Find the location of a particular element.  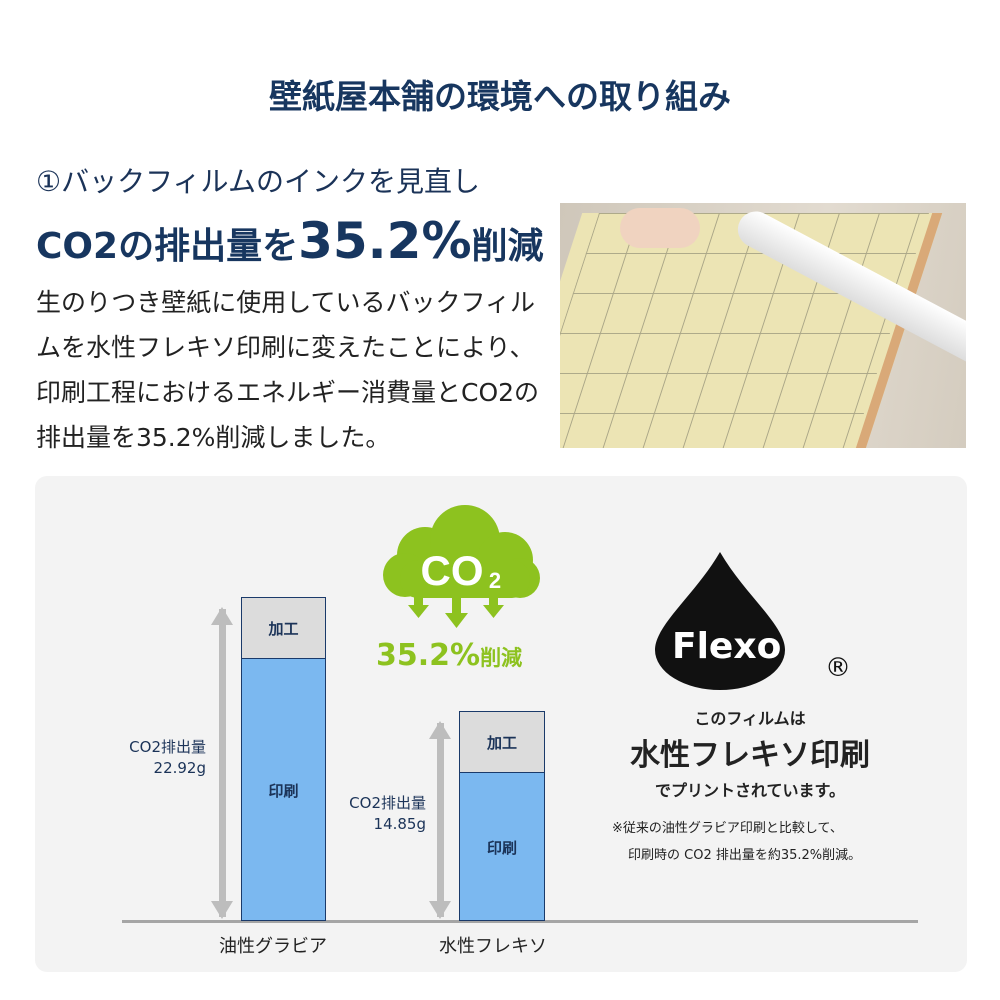

flexo-drop-logo: Flexo ® is located at coordinates (753, 621).